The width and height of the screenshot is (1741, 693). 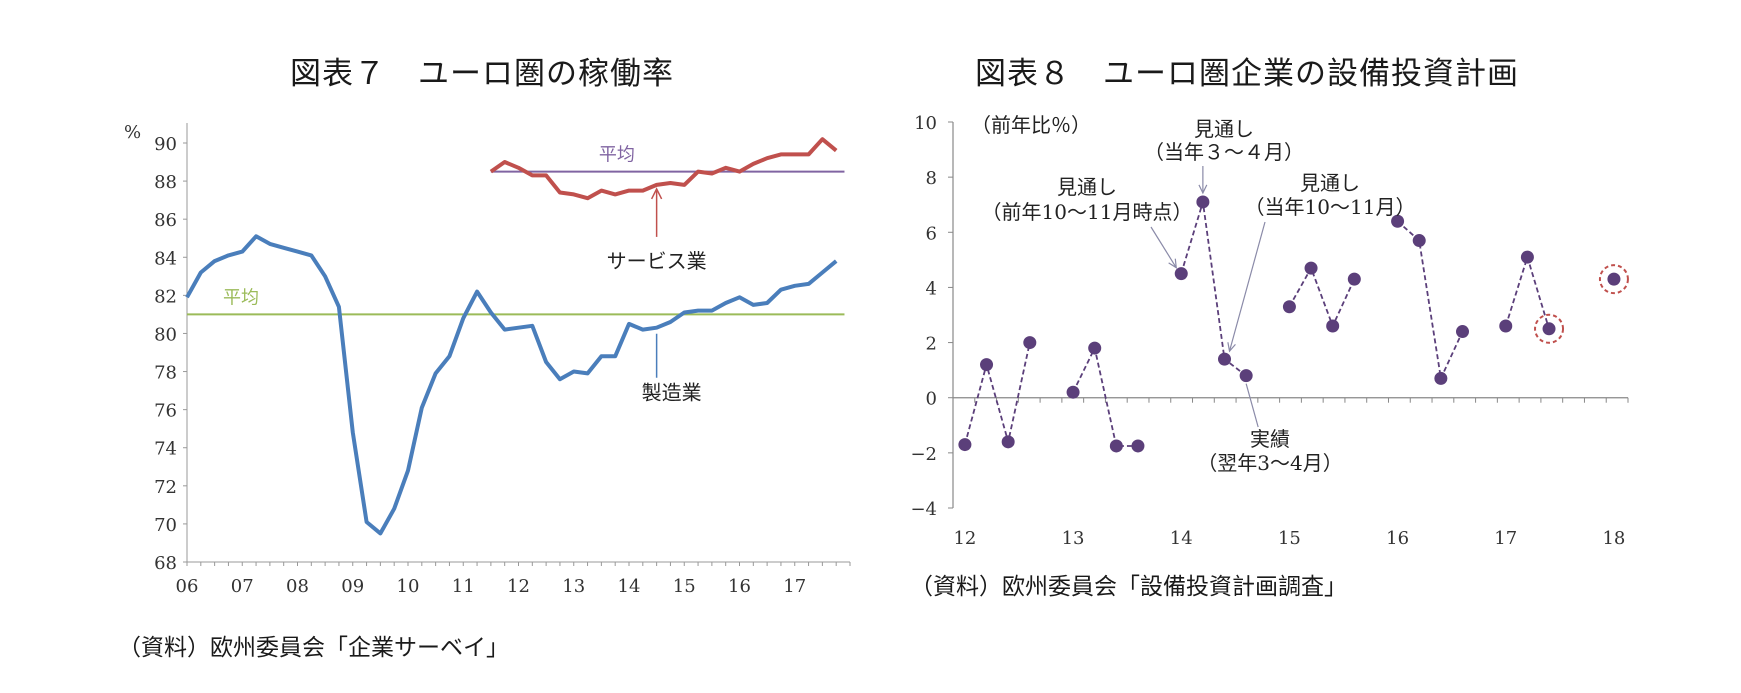 What do you see at coordinates (352, 586) in the screenshot?
I see `x-tick-label: 09` at bounding box center [352, 586].